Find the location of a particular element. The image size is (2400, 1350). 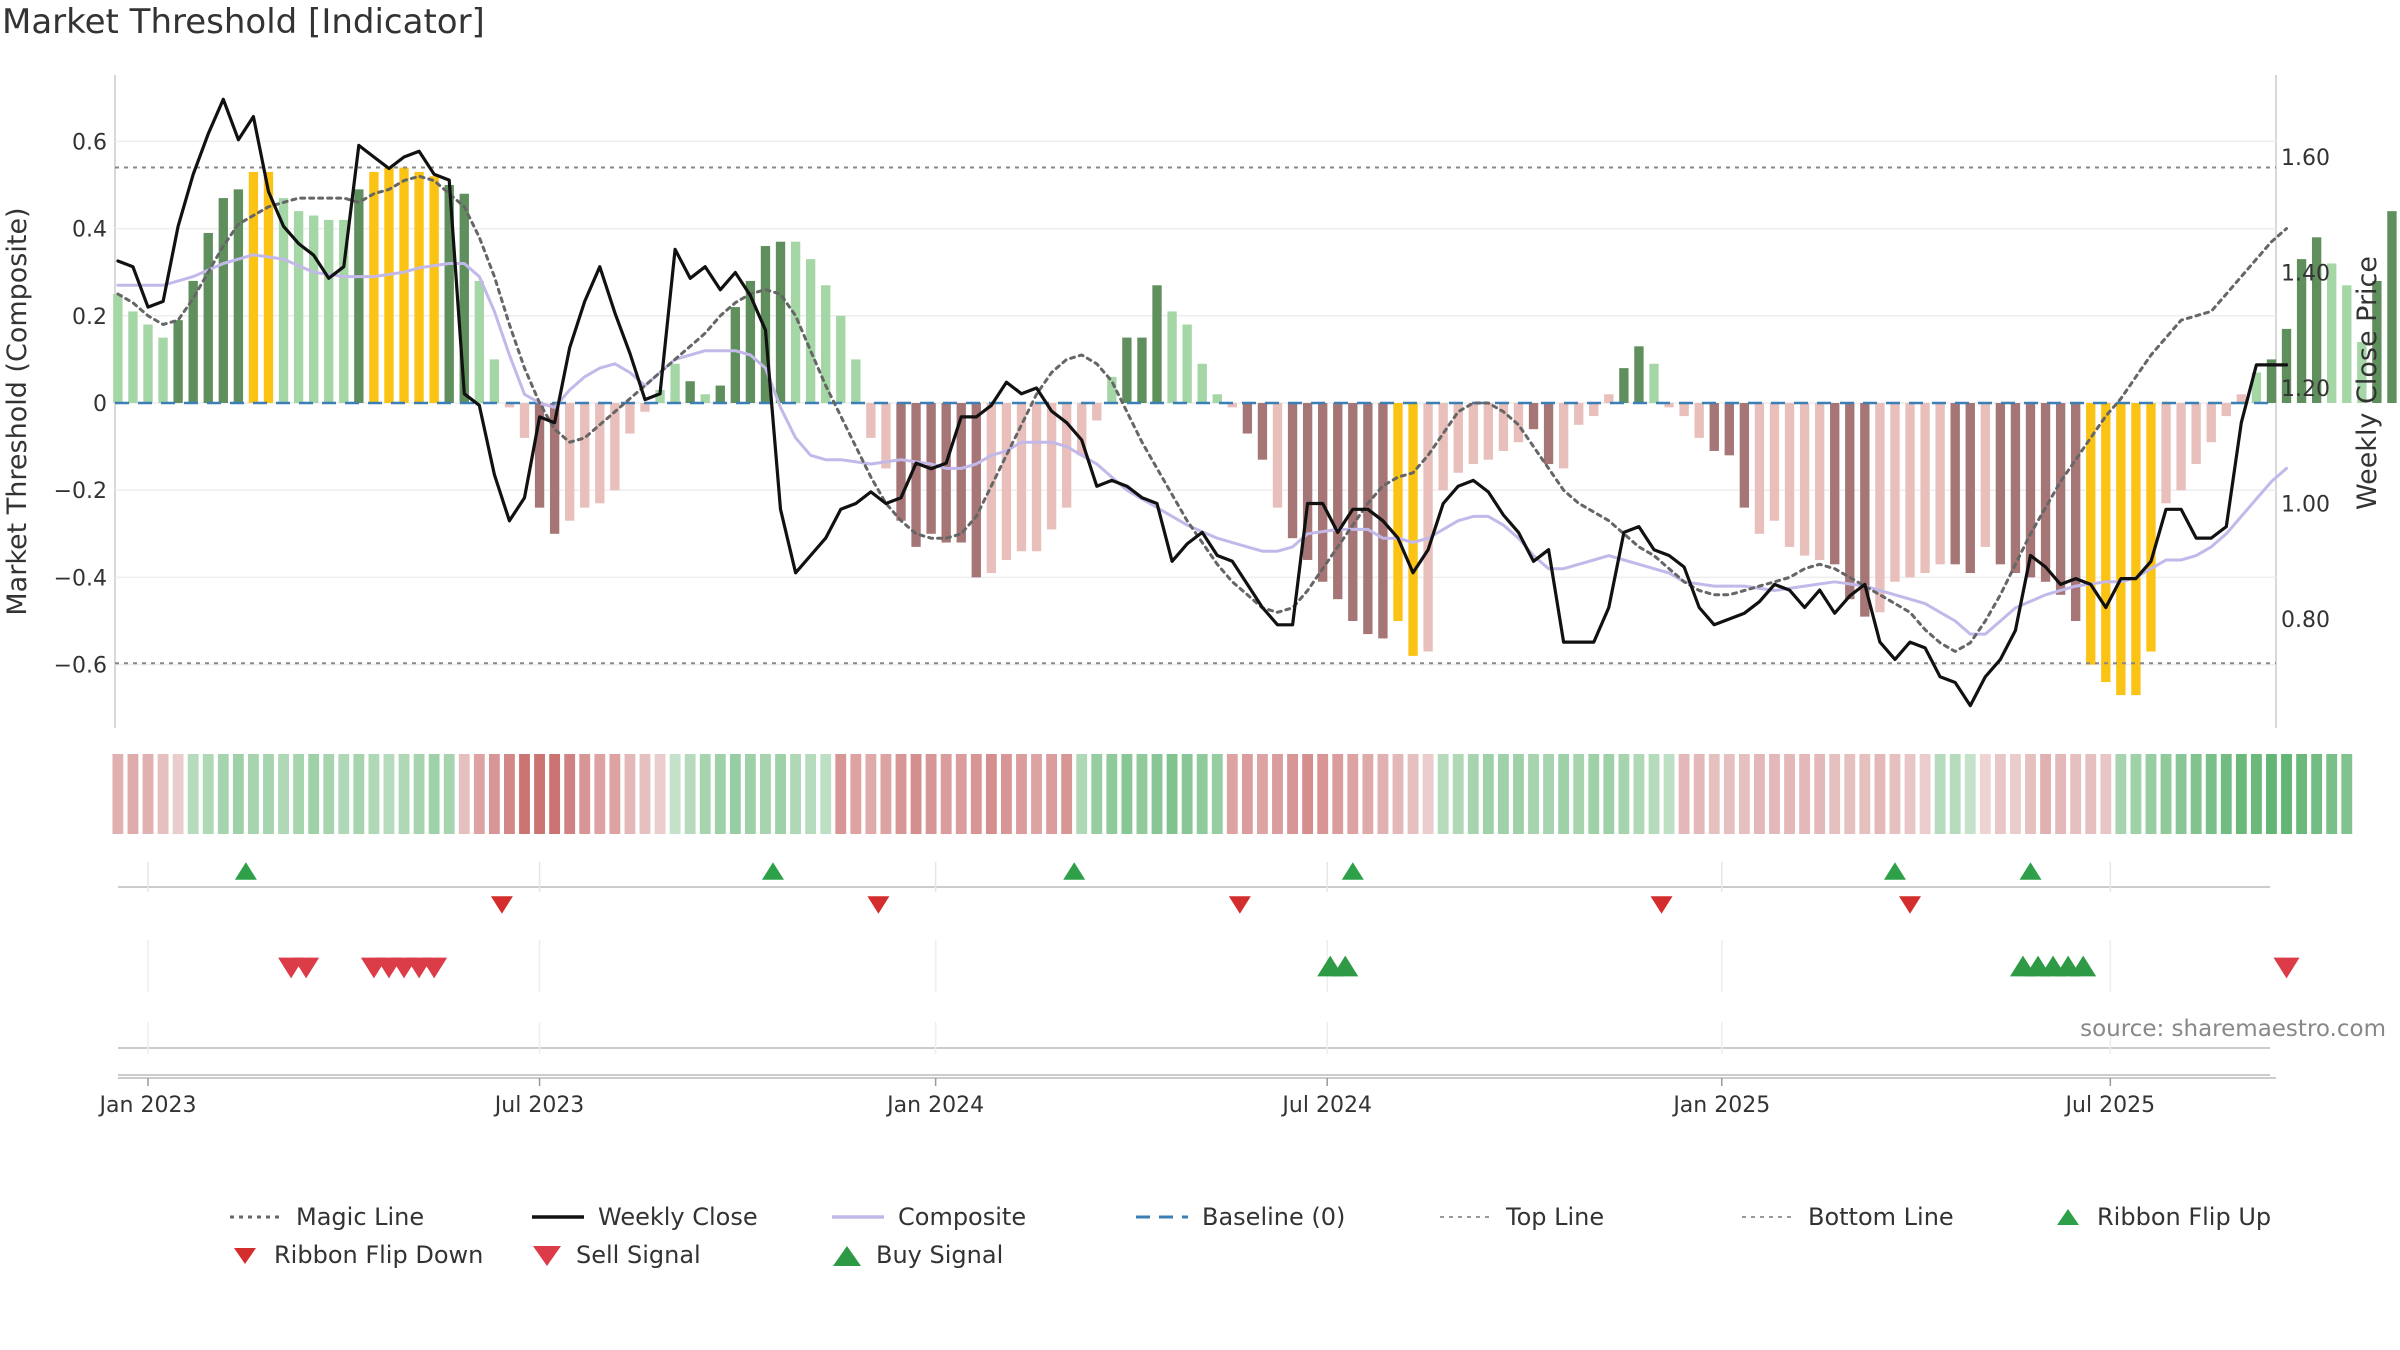

legend-label: Ribbon Flip Down is located at coordinates (379, 1255).